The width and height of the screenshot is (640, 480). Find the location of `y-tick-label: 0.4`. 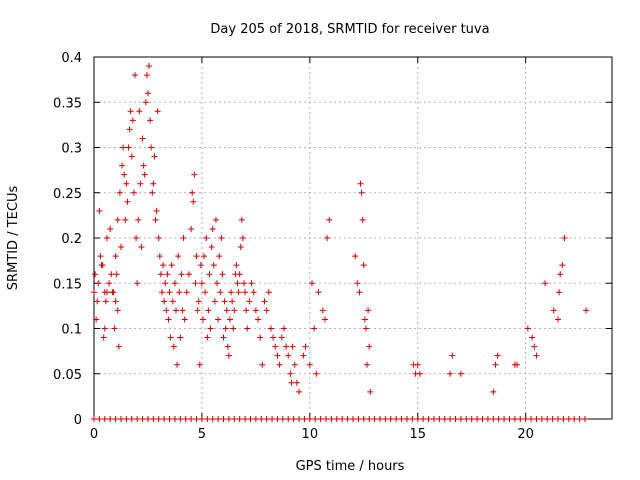

y-tick-label: 0.4 is located at coordinates (71, 58).